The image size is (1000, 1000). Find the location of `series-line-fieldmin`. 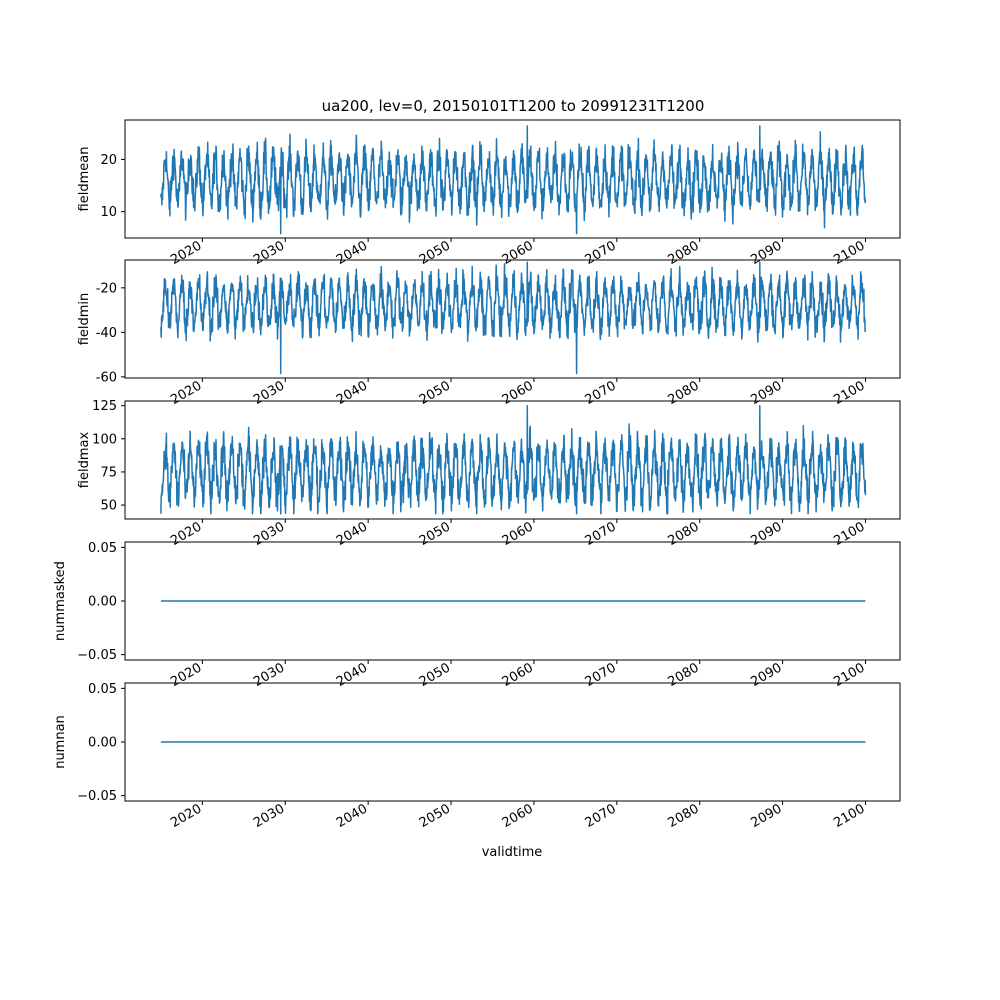

series-line-fieldmin is located at coordinates (513, 318).